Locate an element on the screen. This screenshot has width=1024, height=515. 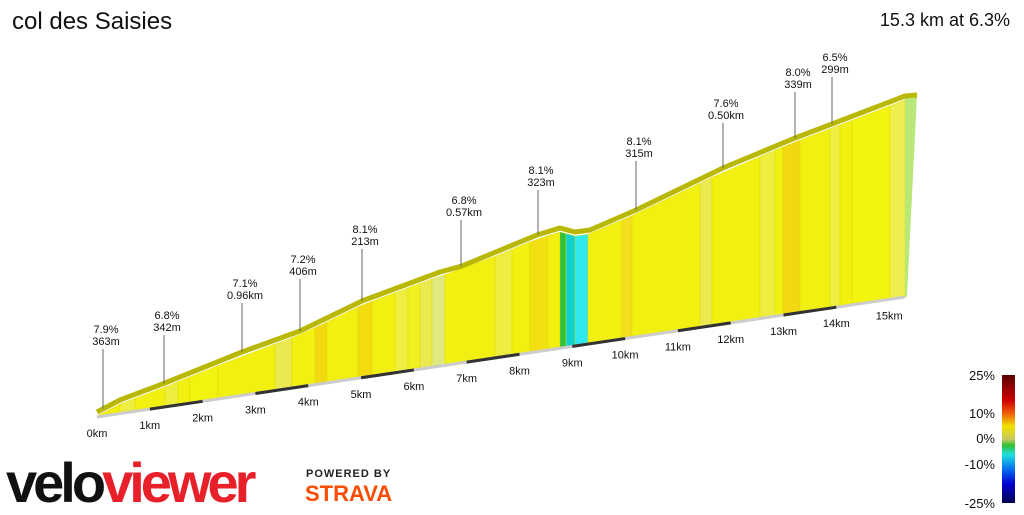
veloviewer-logo: veloviewer is located at coordinates (131, 482).